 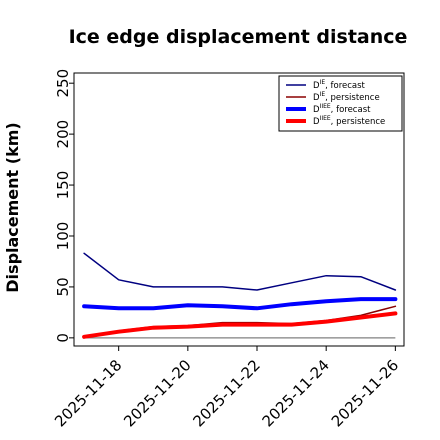 What do you see at coordinates (63, 338) in the screenshot?
I see `y-tick-label-0: 0` at bounding box center [63, 338].